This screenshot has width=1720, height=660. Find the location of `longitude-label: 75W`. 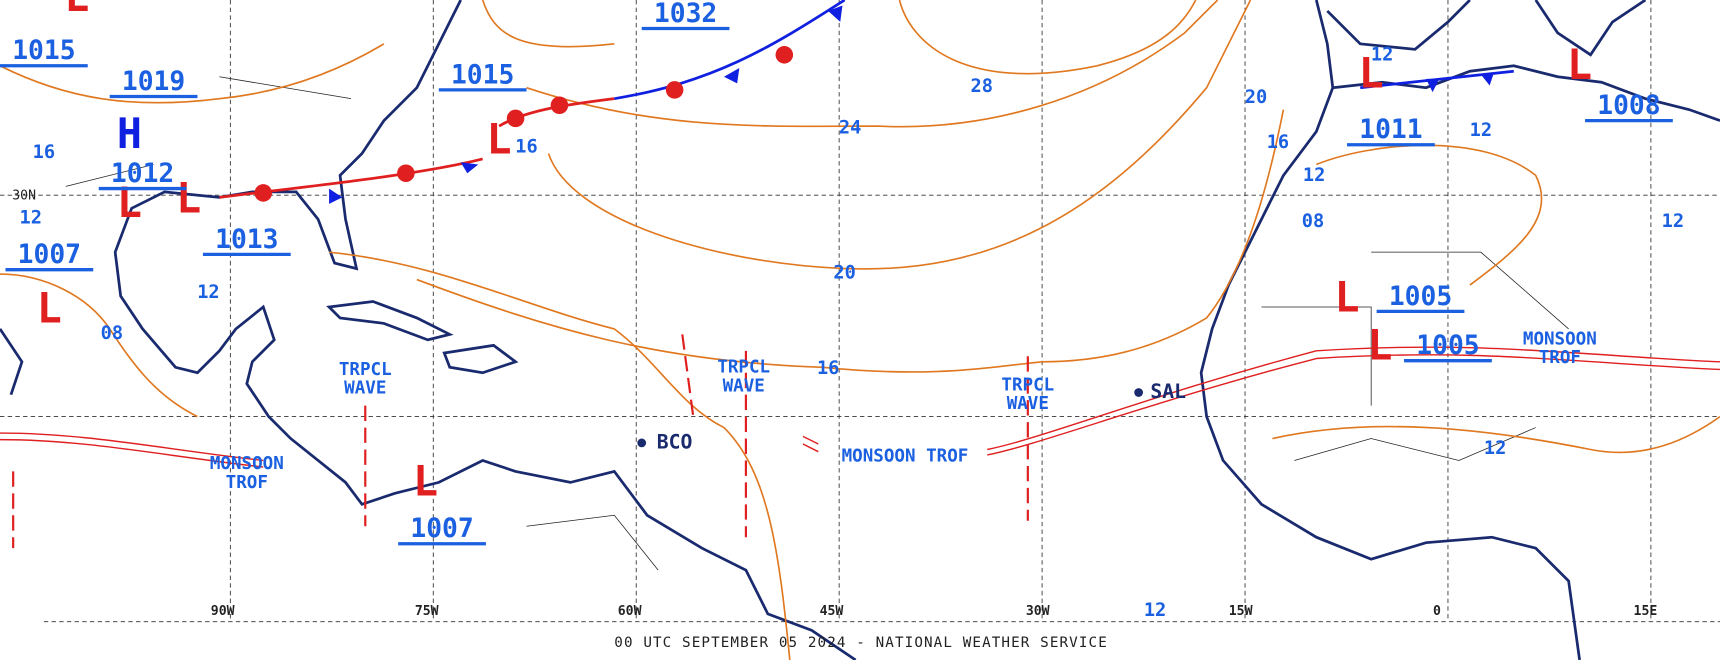

longitude-label: 75W is located at coordinates (427, 611).